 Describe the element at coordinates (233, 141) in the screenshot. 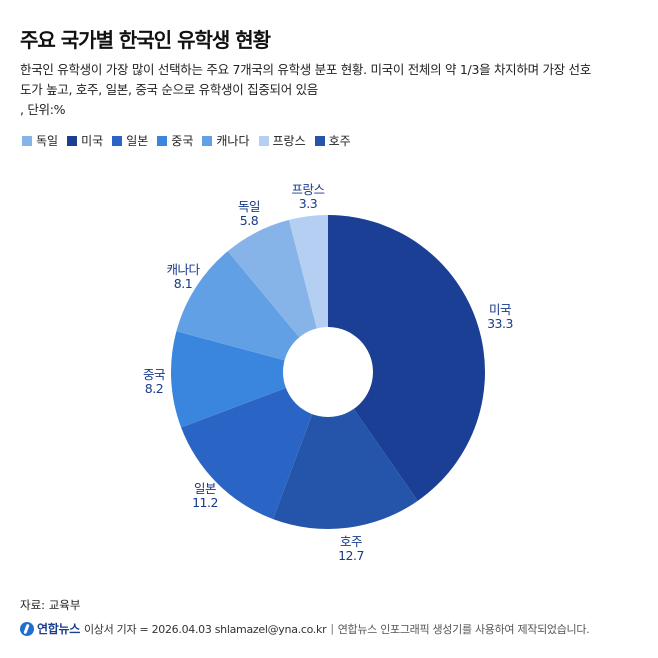

I see `legend-label: 캐나다` at that location.